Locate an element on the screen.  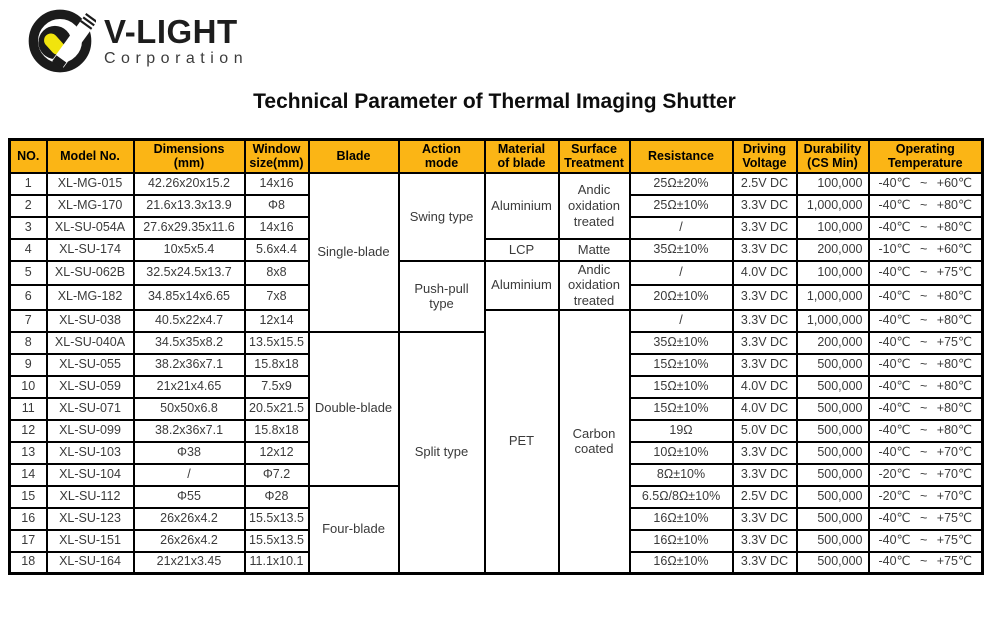
cell-window: 20.5x21.5 is located at coordinates (276, 408).